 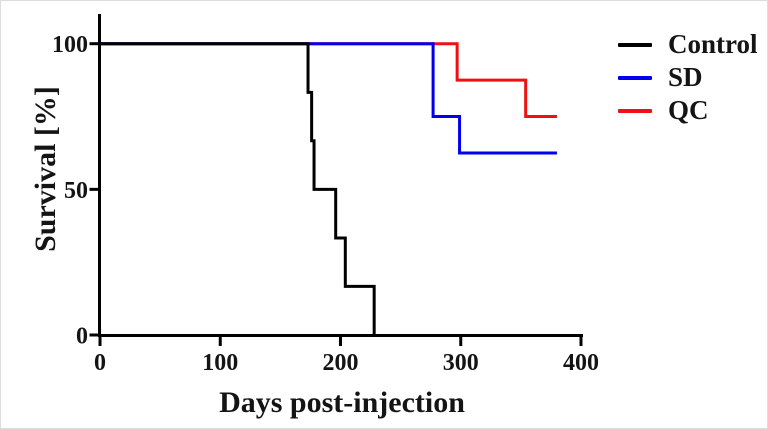 What do you see at coordinates (100, 363) in the screenshot?
I see `x-tick-label: 0` at bounding box center [100, 363].